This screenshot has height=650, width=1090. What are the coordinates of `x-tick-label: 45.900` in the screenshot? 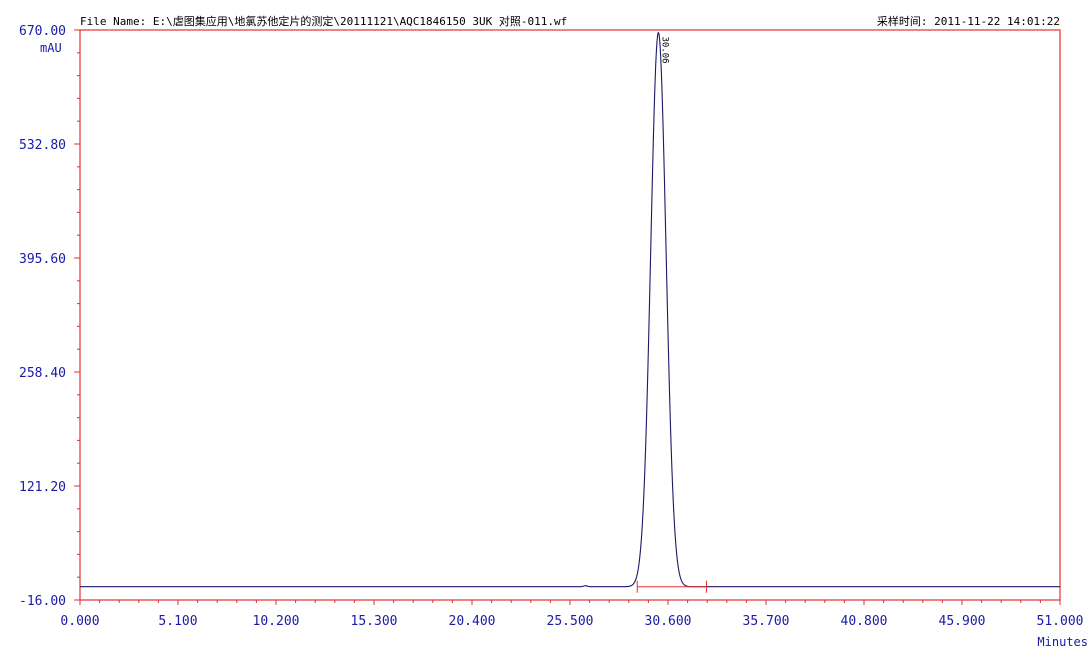 It's located at (962, 621).